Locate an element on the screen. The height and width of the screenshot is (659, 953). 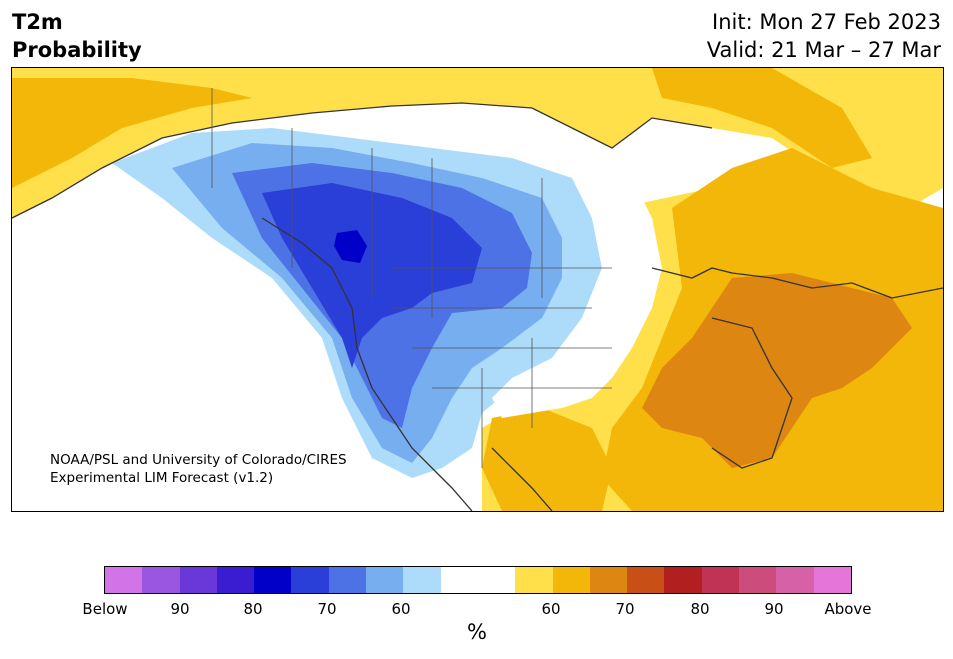
title-line-2: Probability is located at coordinates (77, 50).